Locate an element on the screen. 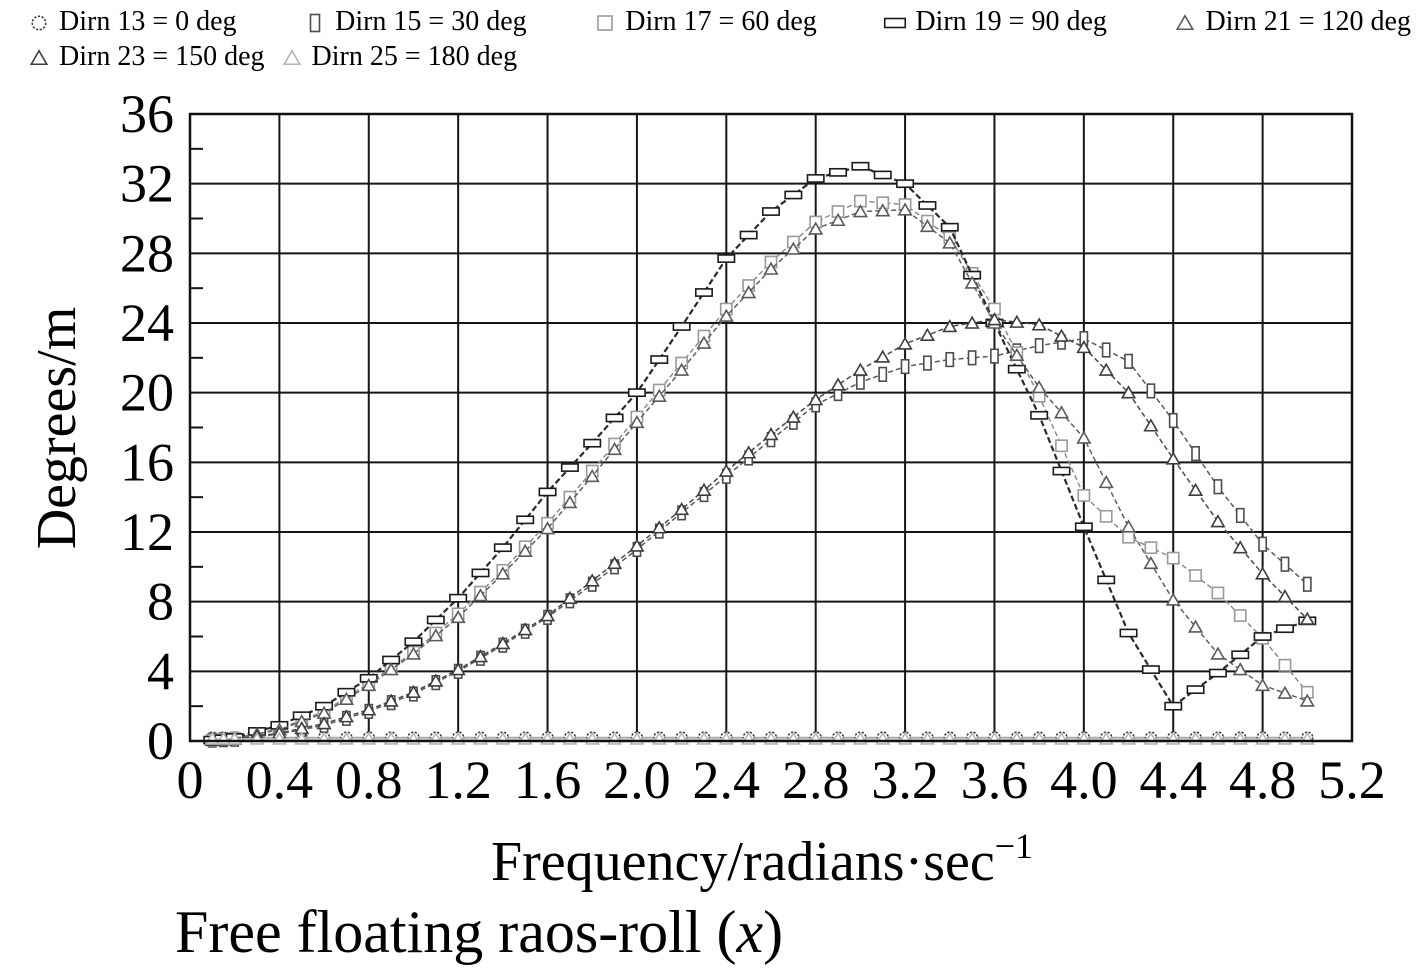 This screenshot has height=978, width=1417. x-axis-label-main: Frequency/radians·sec is located at coordinates (743, 862).